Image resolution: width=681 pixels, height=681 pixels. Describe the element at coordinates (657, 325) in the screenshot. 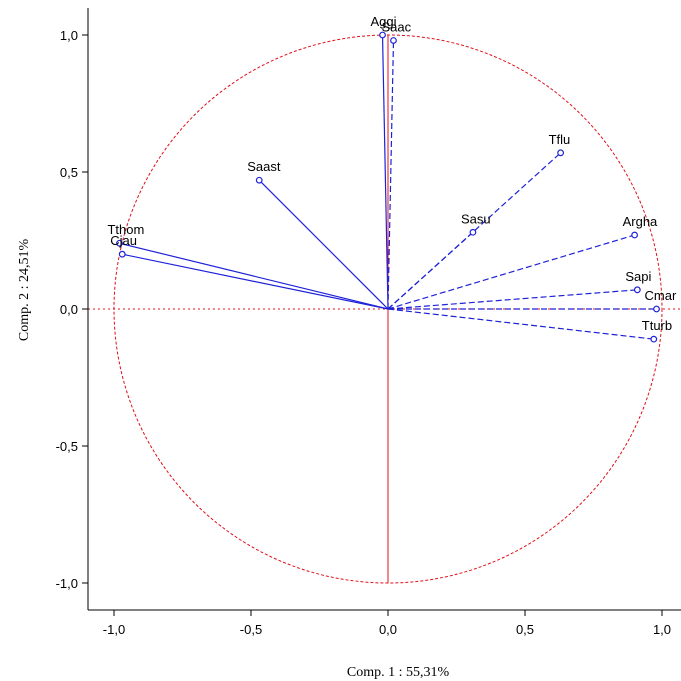

I see `point-label-tturb: Tturb` at that location.